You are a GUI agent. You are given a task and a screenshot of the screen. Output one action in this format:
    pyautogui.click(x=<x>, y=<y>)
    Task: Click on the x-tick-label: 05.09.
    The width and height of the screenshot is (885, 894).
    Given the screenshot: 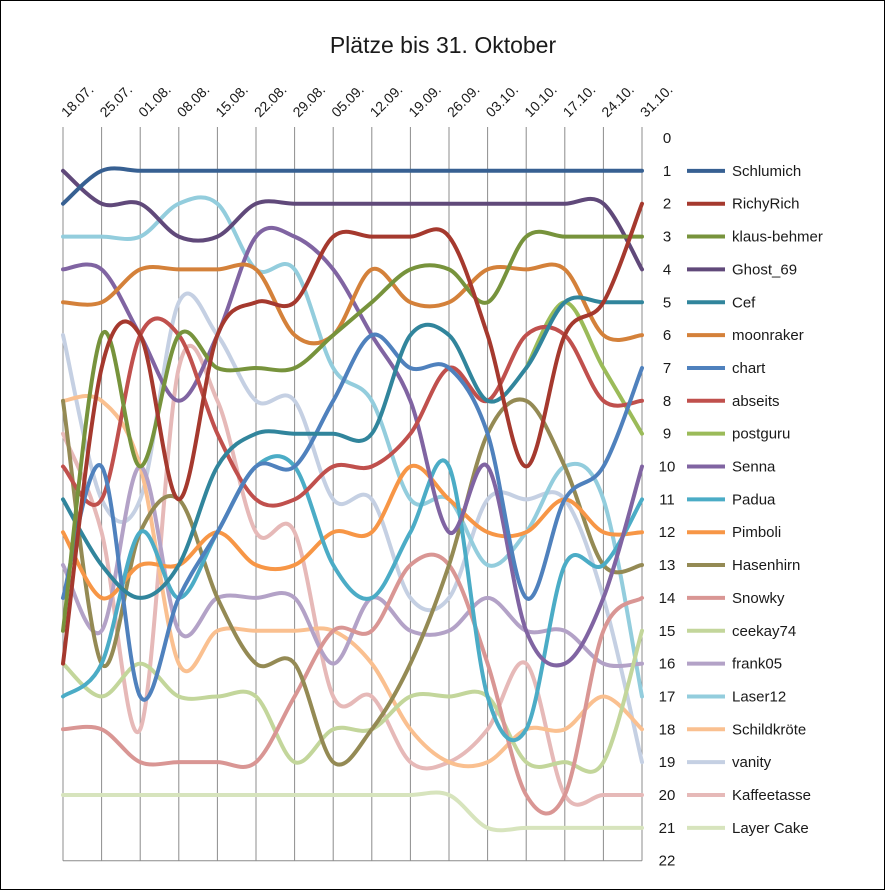 What is the action you would take?
    pyautogui.click(x=347, y=100)
    